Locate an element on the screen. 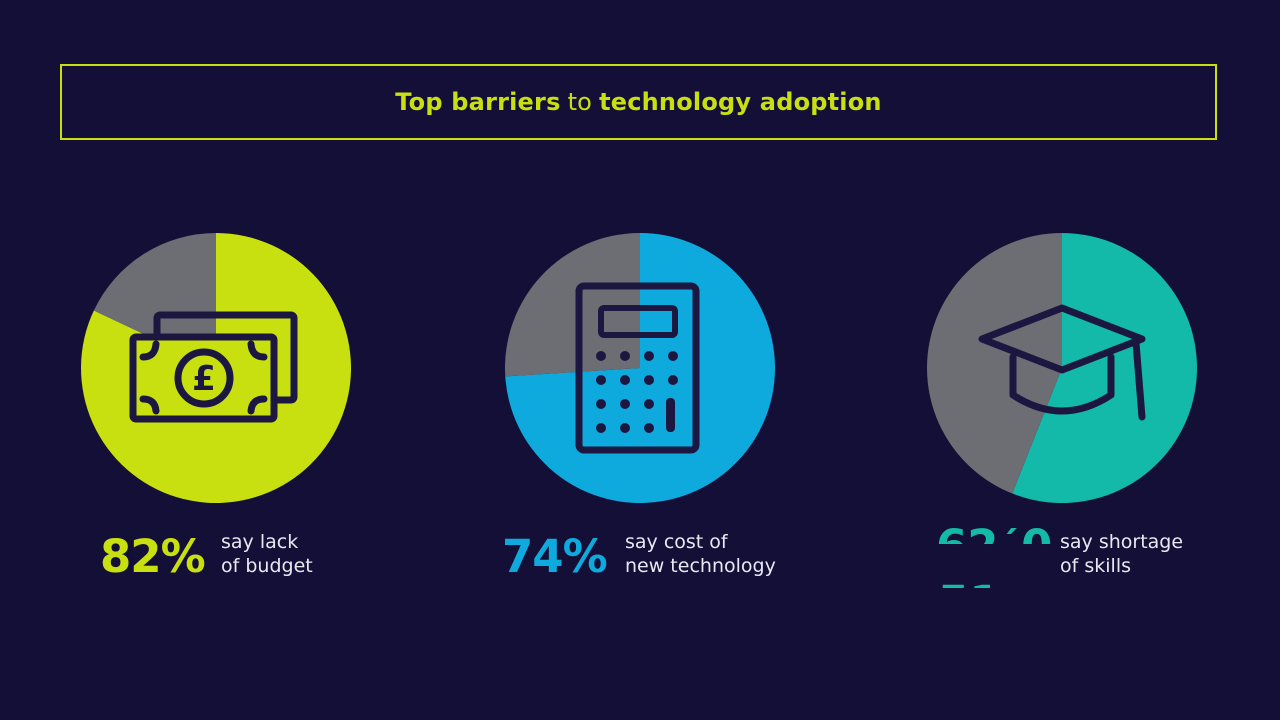  title-banner: Top barriers to technology adoption is located at coordinates (638, 102).